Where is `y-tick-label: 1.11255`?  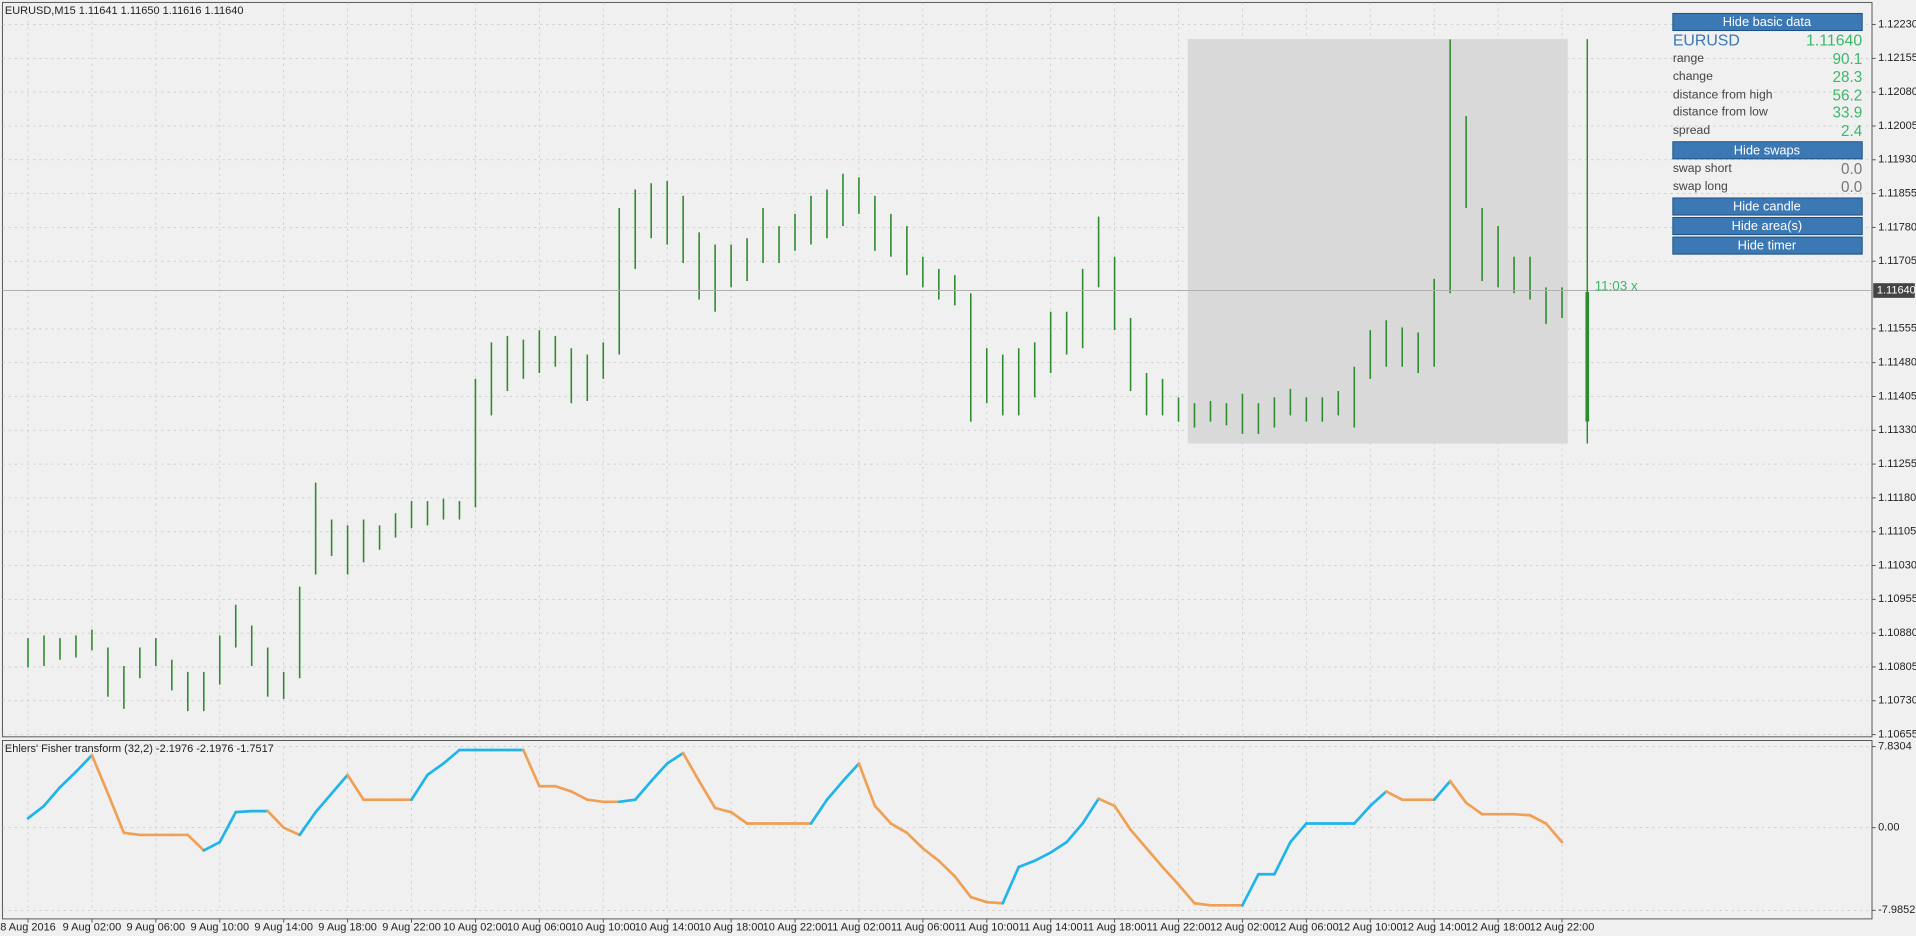 y-tick-label: 1.11255 is located at coordinates (1897, 464).